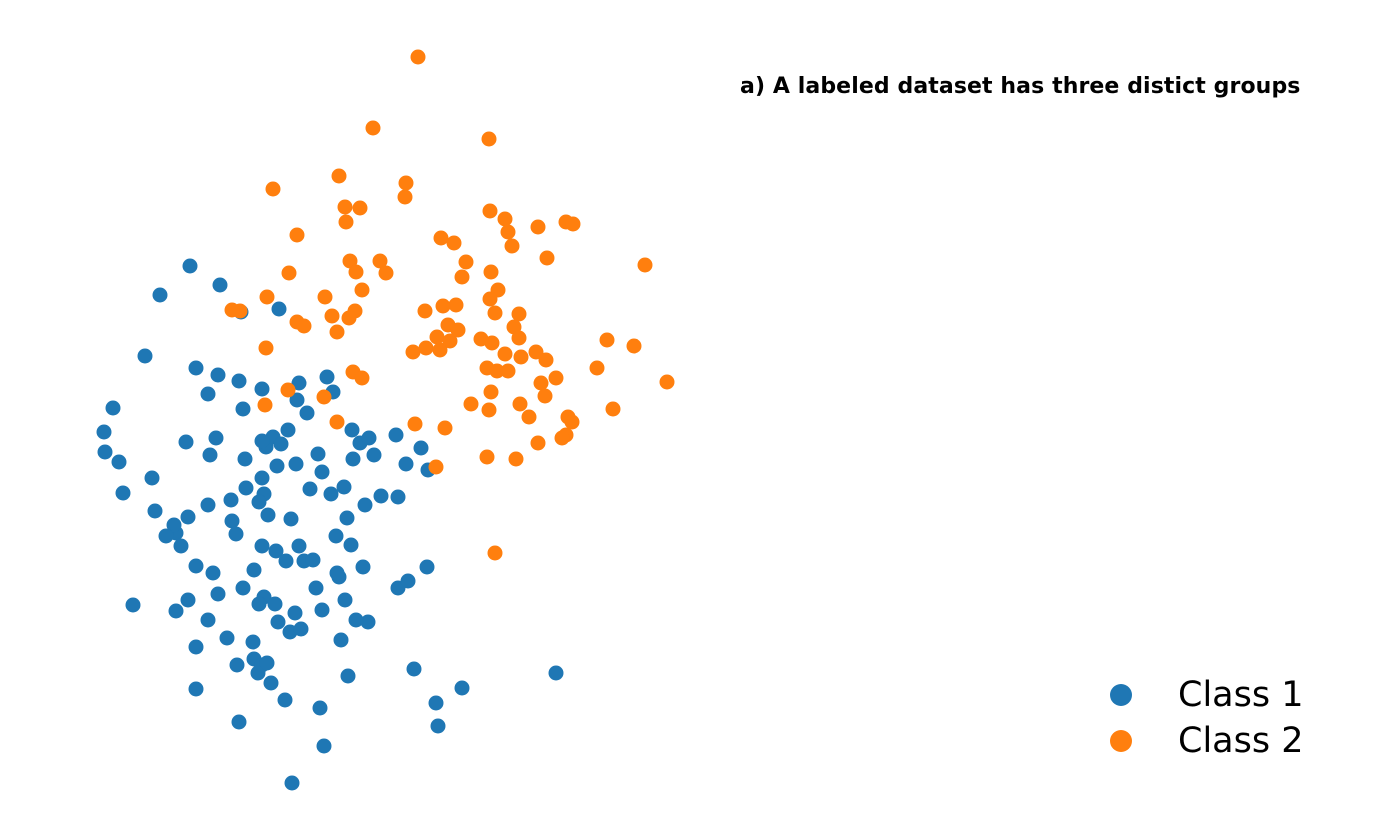 The image size is (1400, 840). I want to click on legend-marker-class-2-icon, so click(1121, 741).